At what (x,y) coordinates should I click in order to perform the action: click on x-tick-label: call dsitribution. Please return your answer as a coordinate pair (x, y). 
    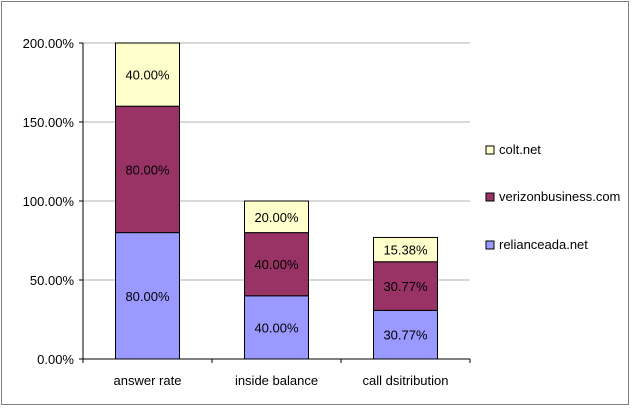
    Looking at the image, I should click on (406, 380).